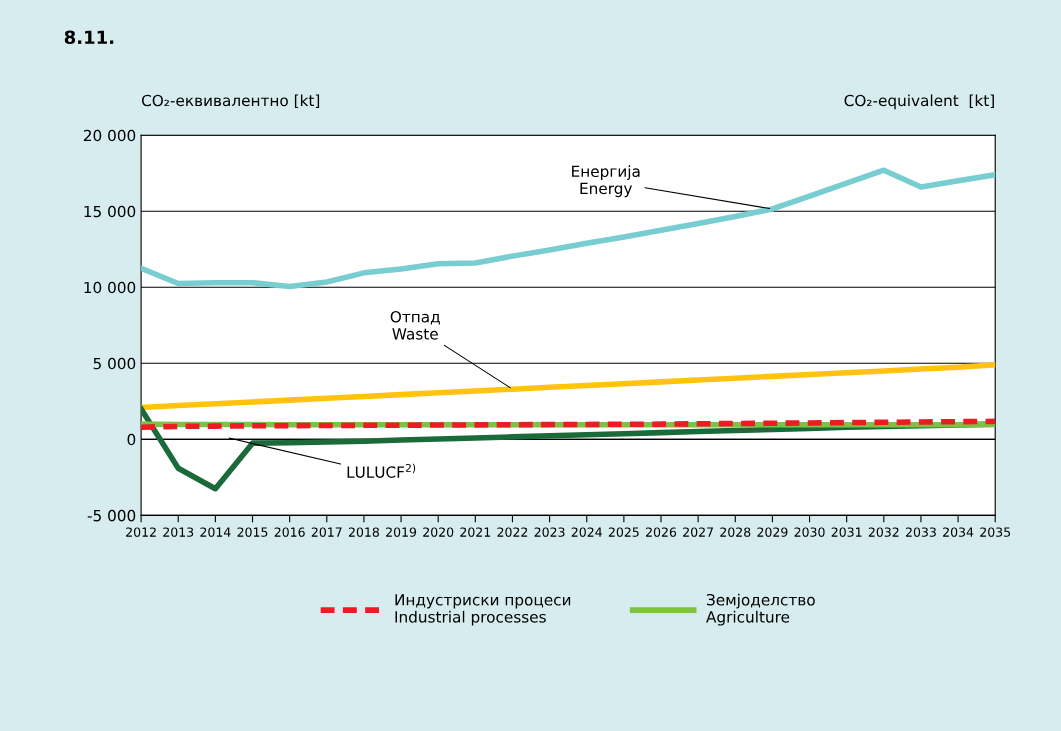  Describe the element at coordinates (475, 532) in the screenshot. I see `x-tick-label: 2021` at that location.